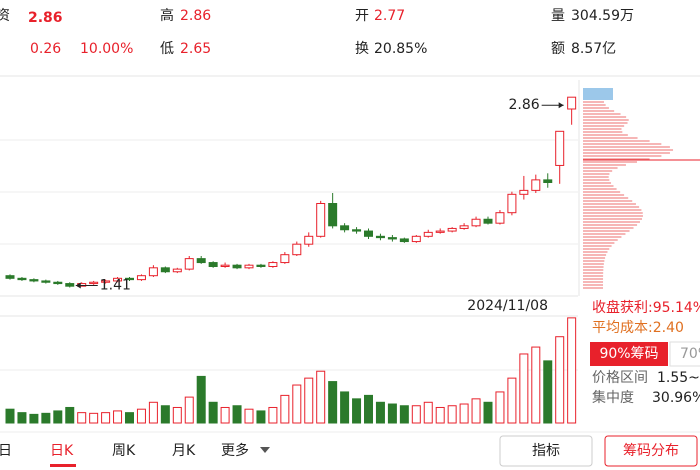 The height and width of the screenshot is (470, 700). What do you see at coordinates (184, 451) in the screenshot?
I see `tab: 月K` at bounding box center [184, 451].